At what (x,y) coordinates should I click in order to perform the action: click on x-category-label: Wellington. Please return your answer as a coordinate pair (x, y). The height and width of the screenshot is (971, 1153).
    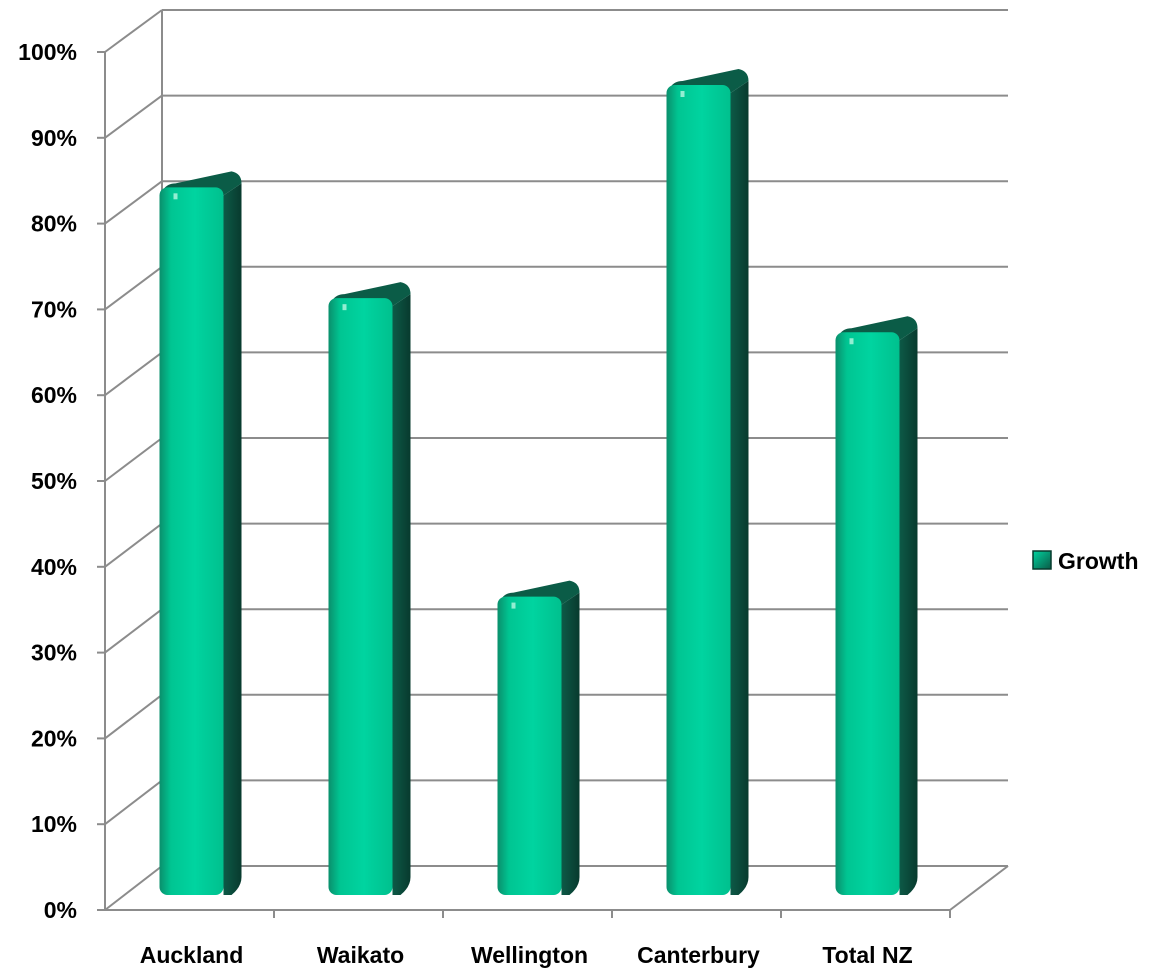
    Looking at the image, I should click on (529, 955).